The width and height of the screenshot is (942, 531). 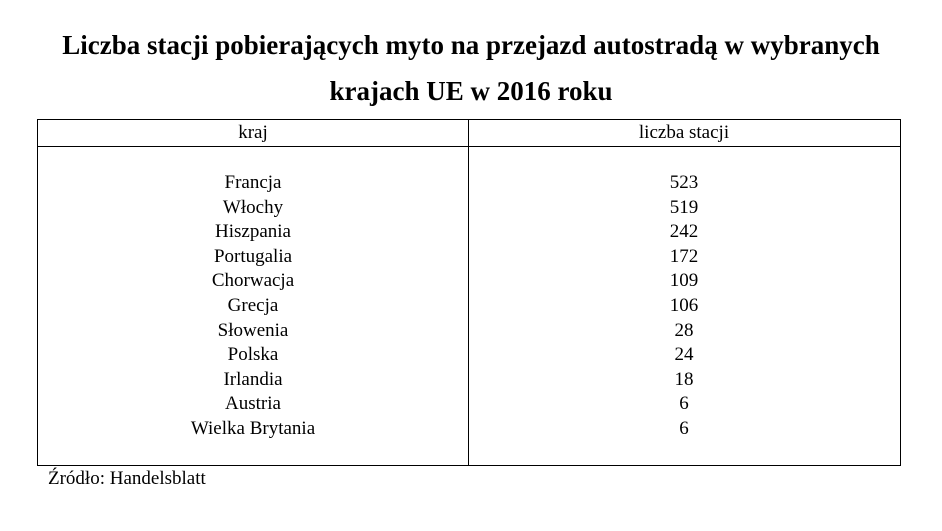 I want to click on count-cell: 28, so click(x=684, y=330).